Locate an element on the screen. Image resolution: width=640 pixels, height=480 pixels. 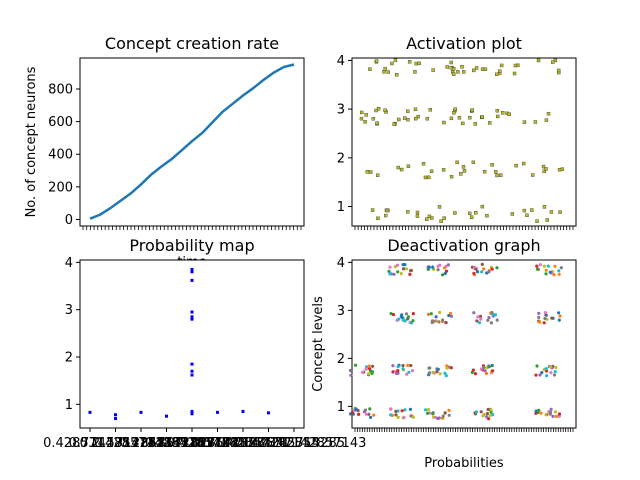
y-tick-label: 4 is located at coordinates (341, 263).